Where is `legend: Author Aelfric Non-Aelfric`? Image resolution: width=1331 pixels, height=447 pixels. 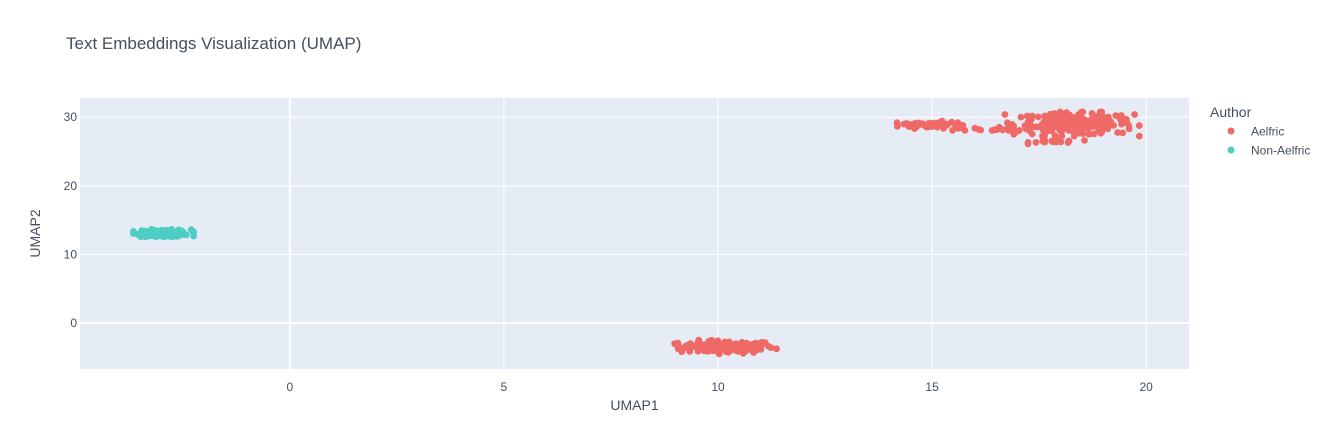 legend: Author Aelfric Non-Aelfric is located at coordinates (1260, 131).